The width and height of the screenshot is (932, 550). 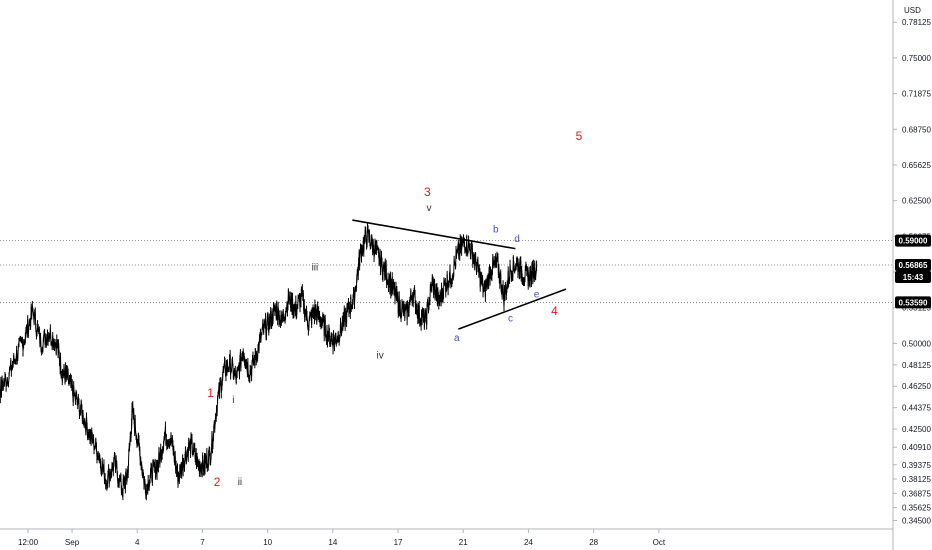 What do you see at coordinates (202, 542) in the screenshot?
I see `x-tick-label: 7` at bounding box center [202, 542].